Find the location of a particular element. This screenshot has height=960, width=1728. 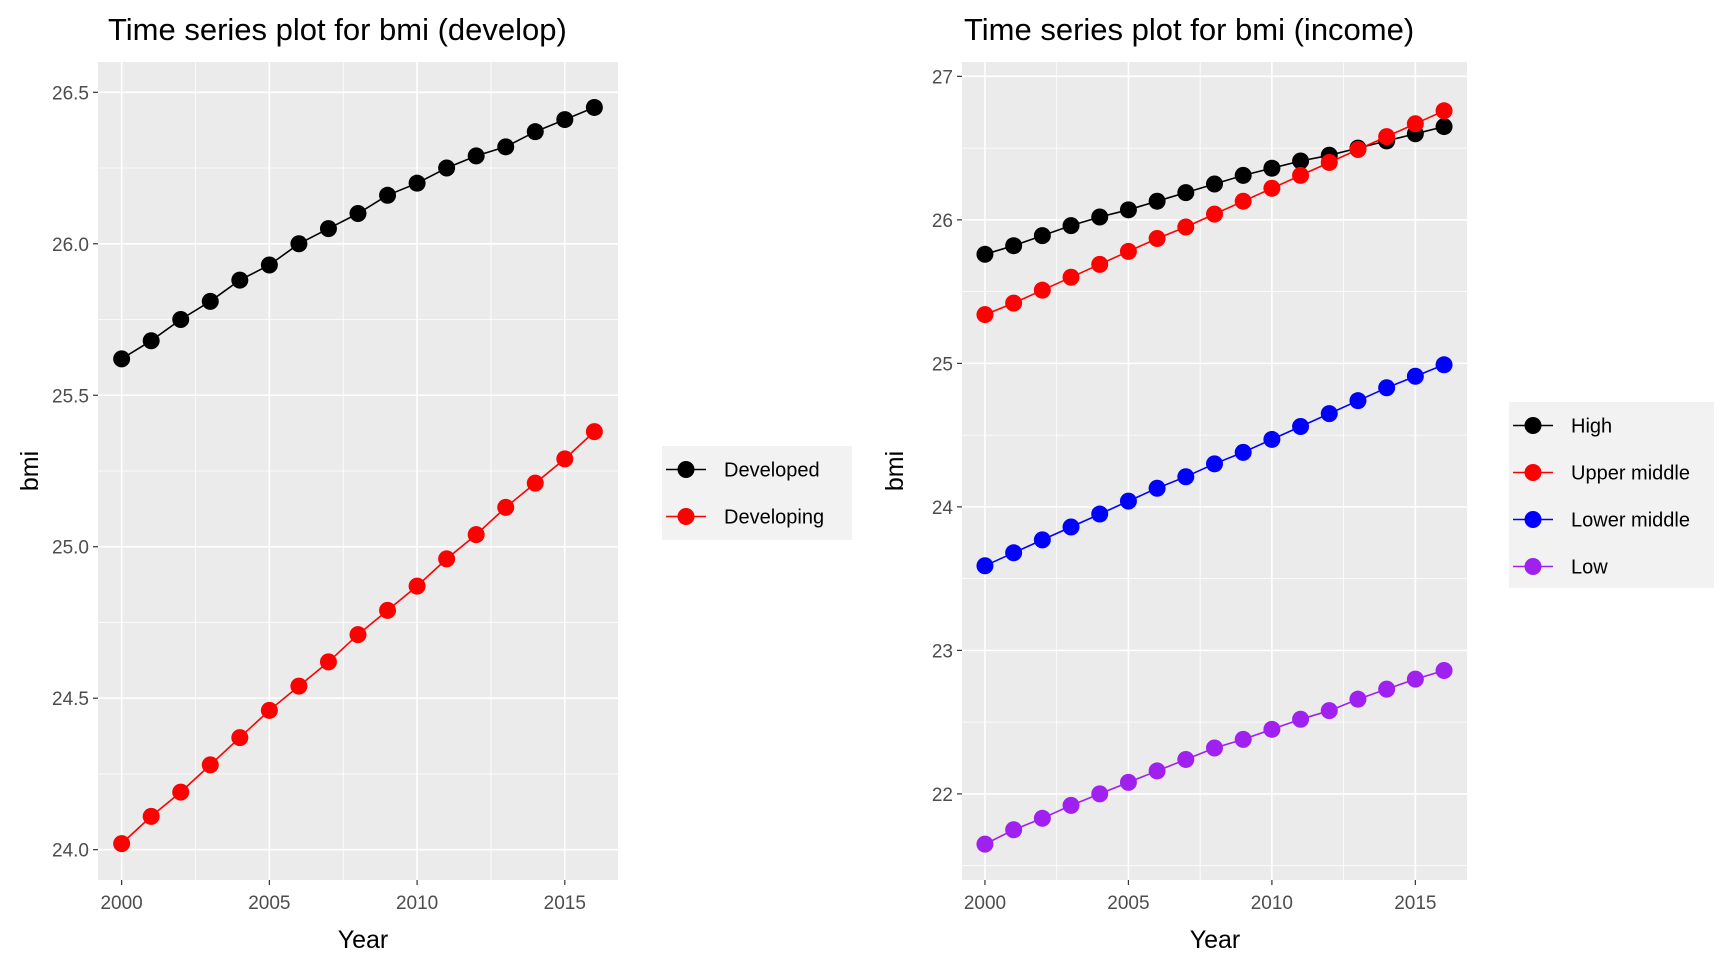

y-tick-label: 25.5 is located at coordinates (70, 396).